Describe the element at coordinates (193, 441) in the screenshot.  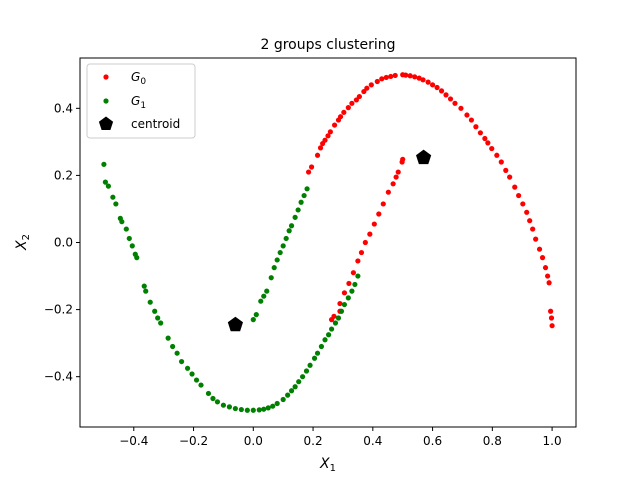
I see `x-tick-label: −0.2` at that location.